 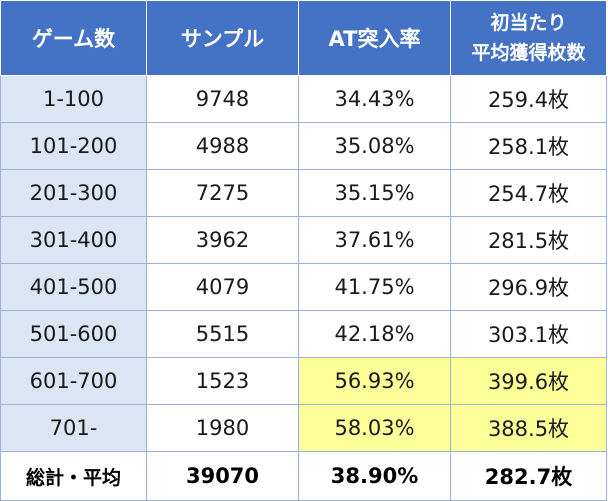 I want to click on at-rate-cell: 37.61%, so click(x=374, y=240).